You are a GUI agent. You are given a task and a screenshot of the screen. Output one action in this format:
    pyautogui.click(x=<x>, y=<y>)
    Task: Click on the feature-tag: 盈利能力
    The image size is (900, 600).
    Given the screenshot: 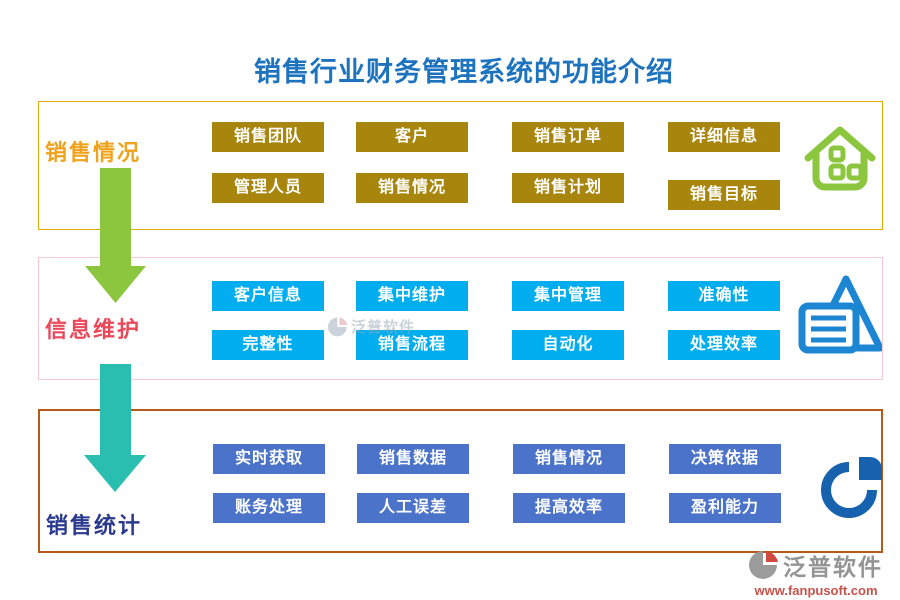 What is the action you would take?
    pyautogui.click(x=725, y=508)
    